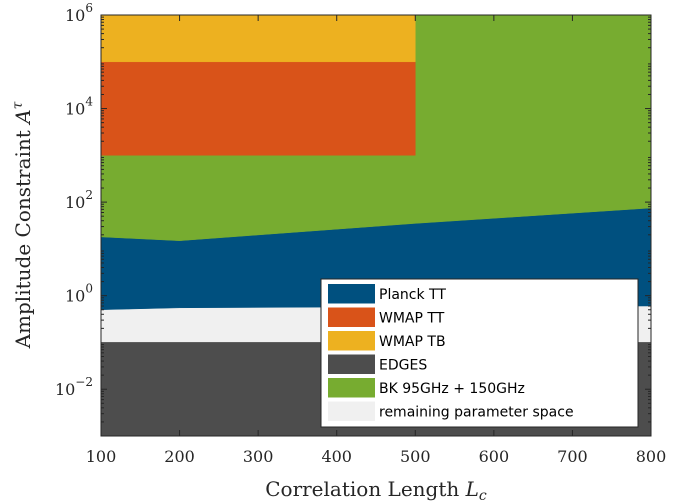 The image size is (694, 504). I want to click on y-tick-label: 10⁶, so click(79, 13).